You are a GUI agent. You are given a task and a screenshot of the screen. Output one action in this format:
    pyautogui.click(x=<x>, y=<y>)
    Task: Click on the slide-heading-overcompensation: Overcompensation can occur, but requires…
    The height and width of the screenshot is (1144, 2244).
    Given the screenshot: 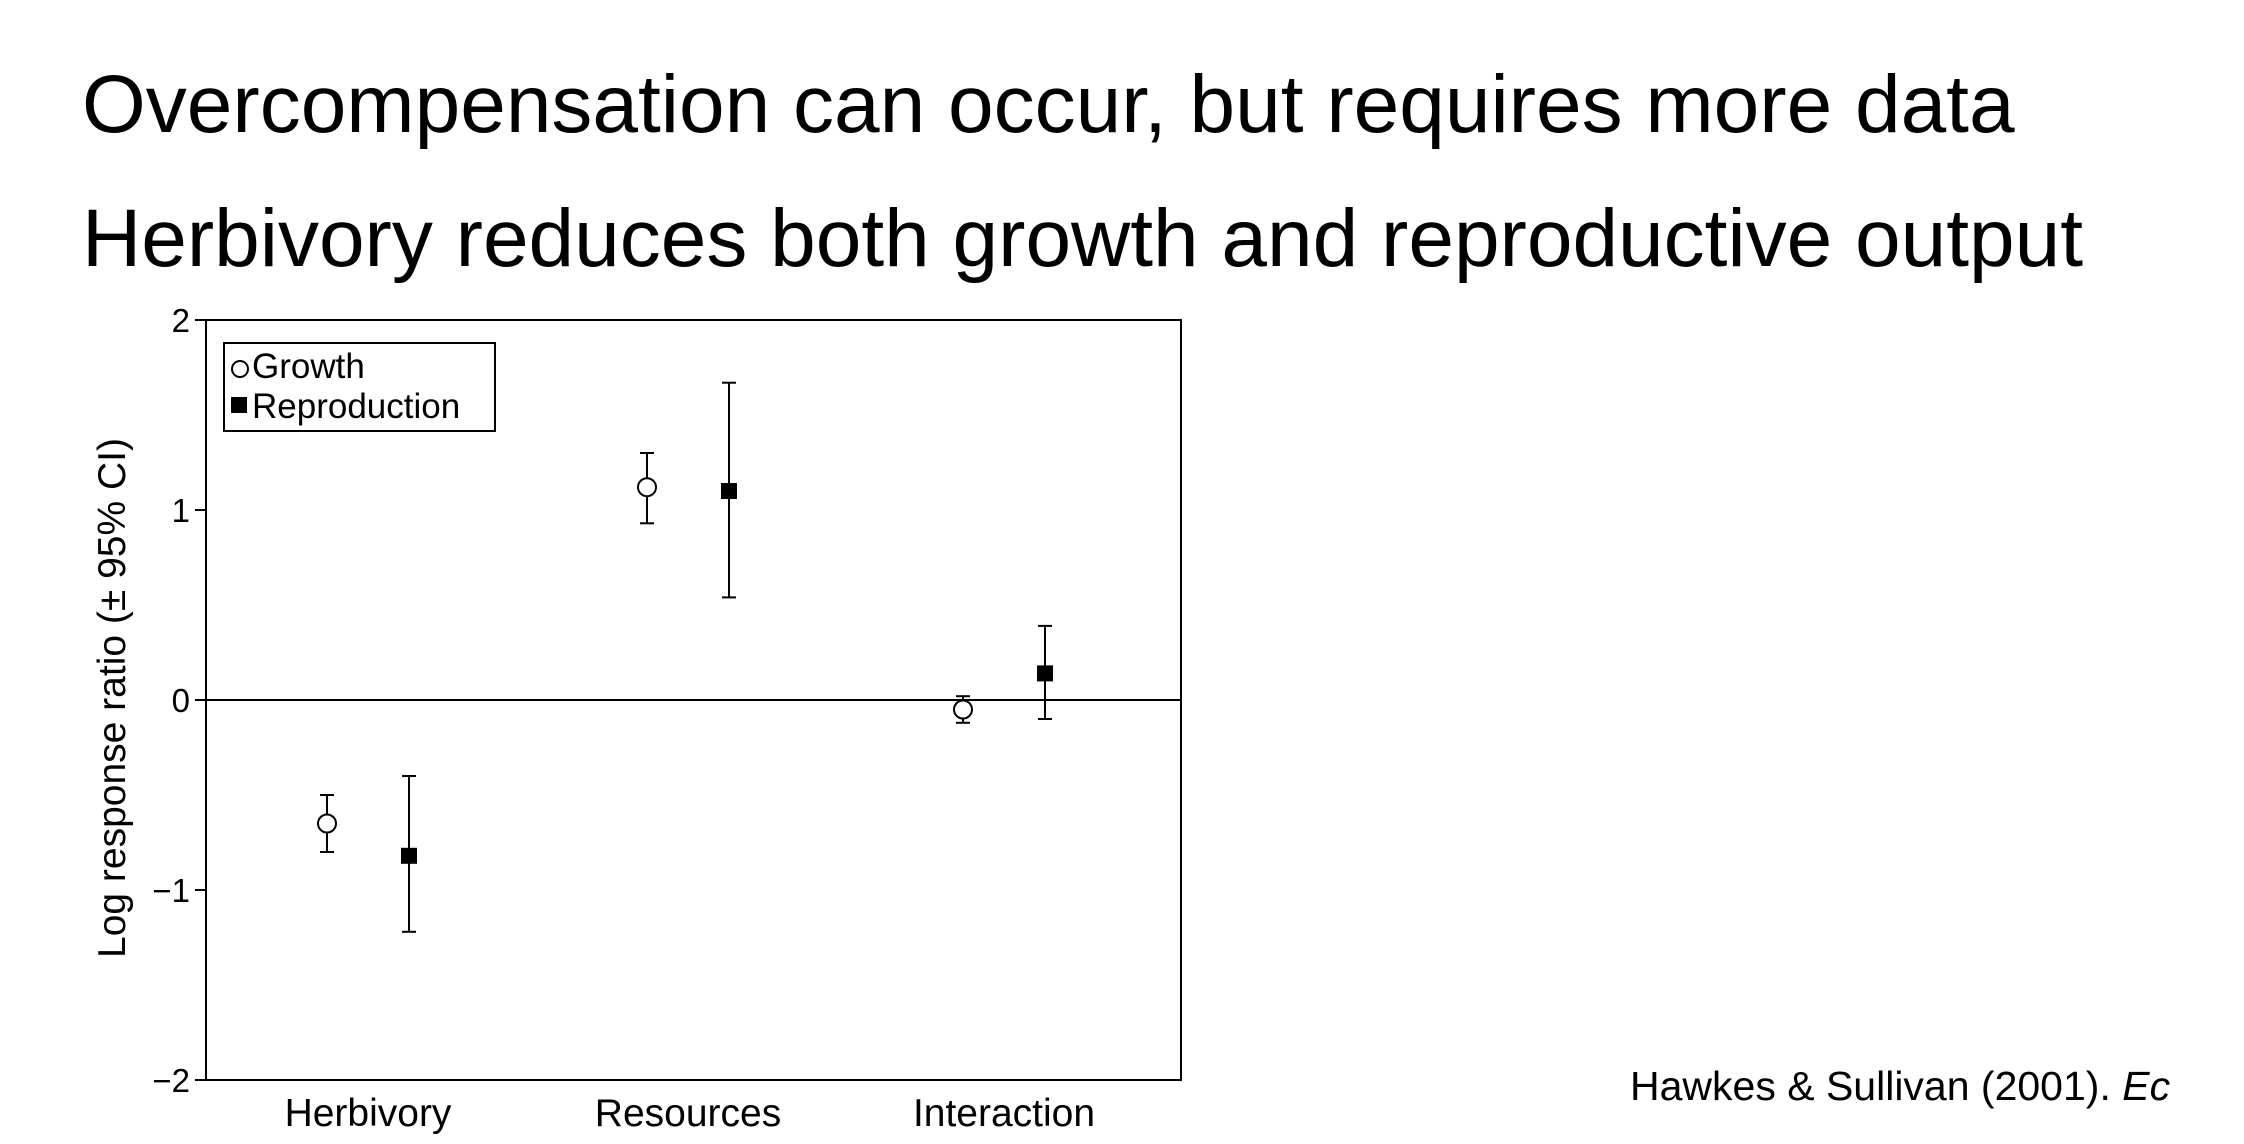 What is the action you would take?
    pyautogui.click(x=1048, y=104)
    